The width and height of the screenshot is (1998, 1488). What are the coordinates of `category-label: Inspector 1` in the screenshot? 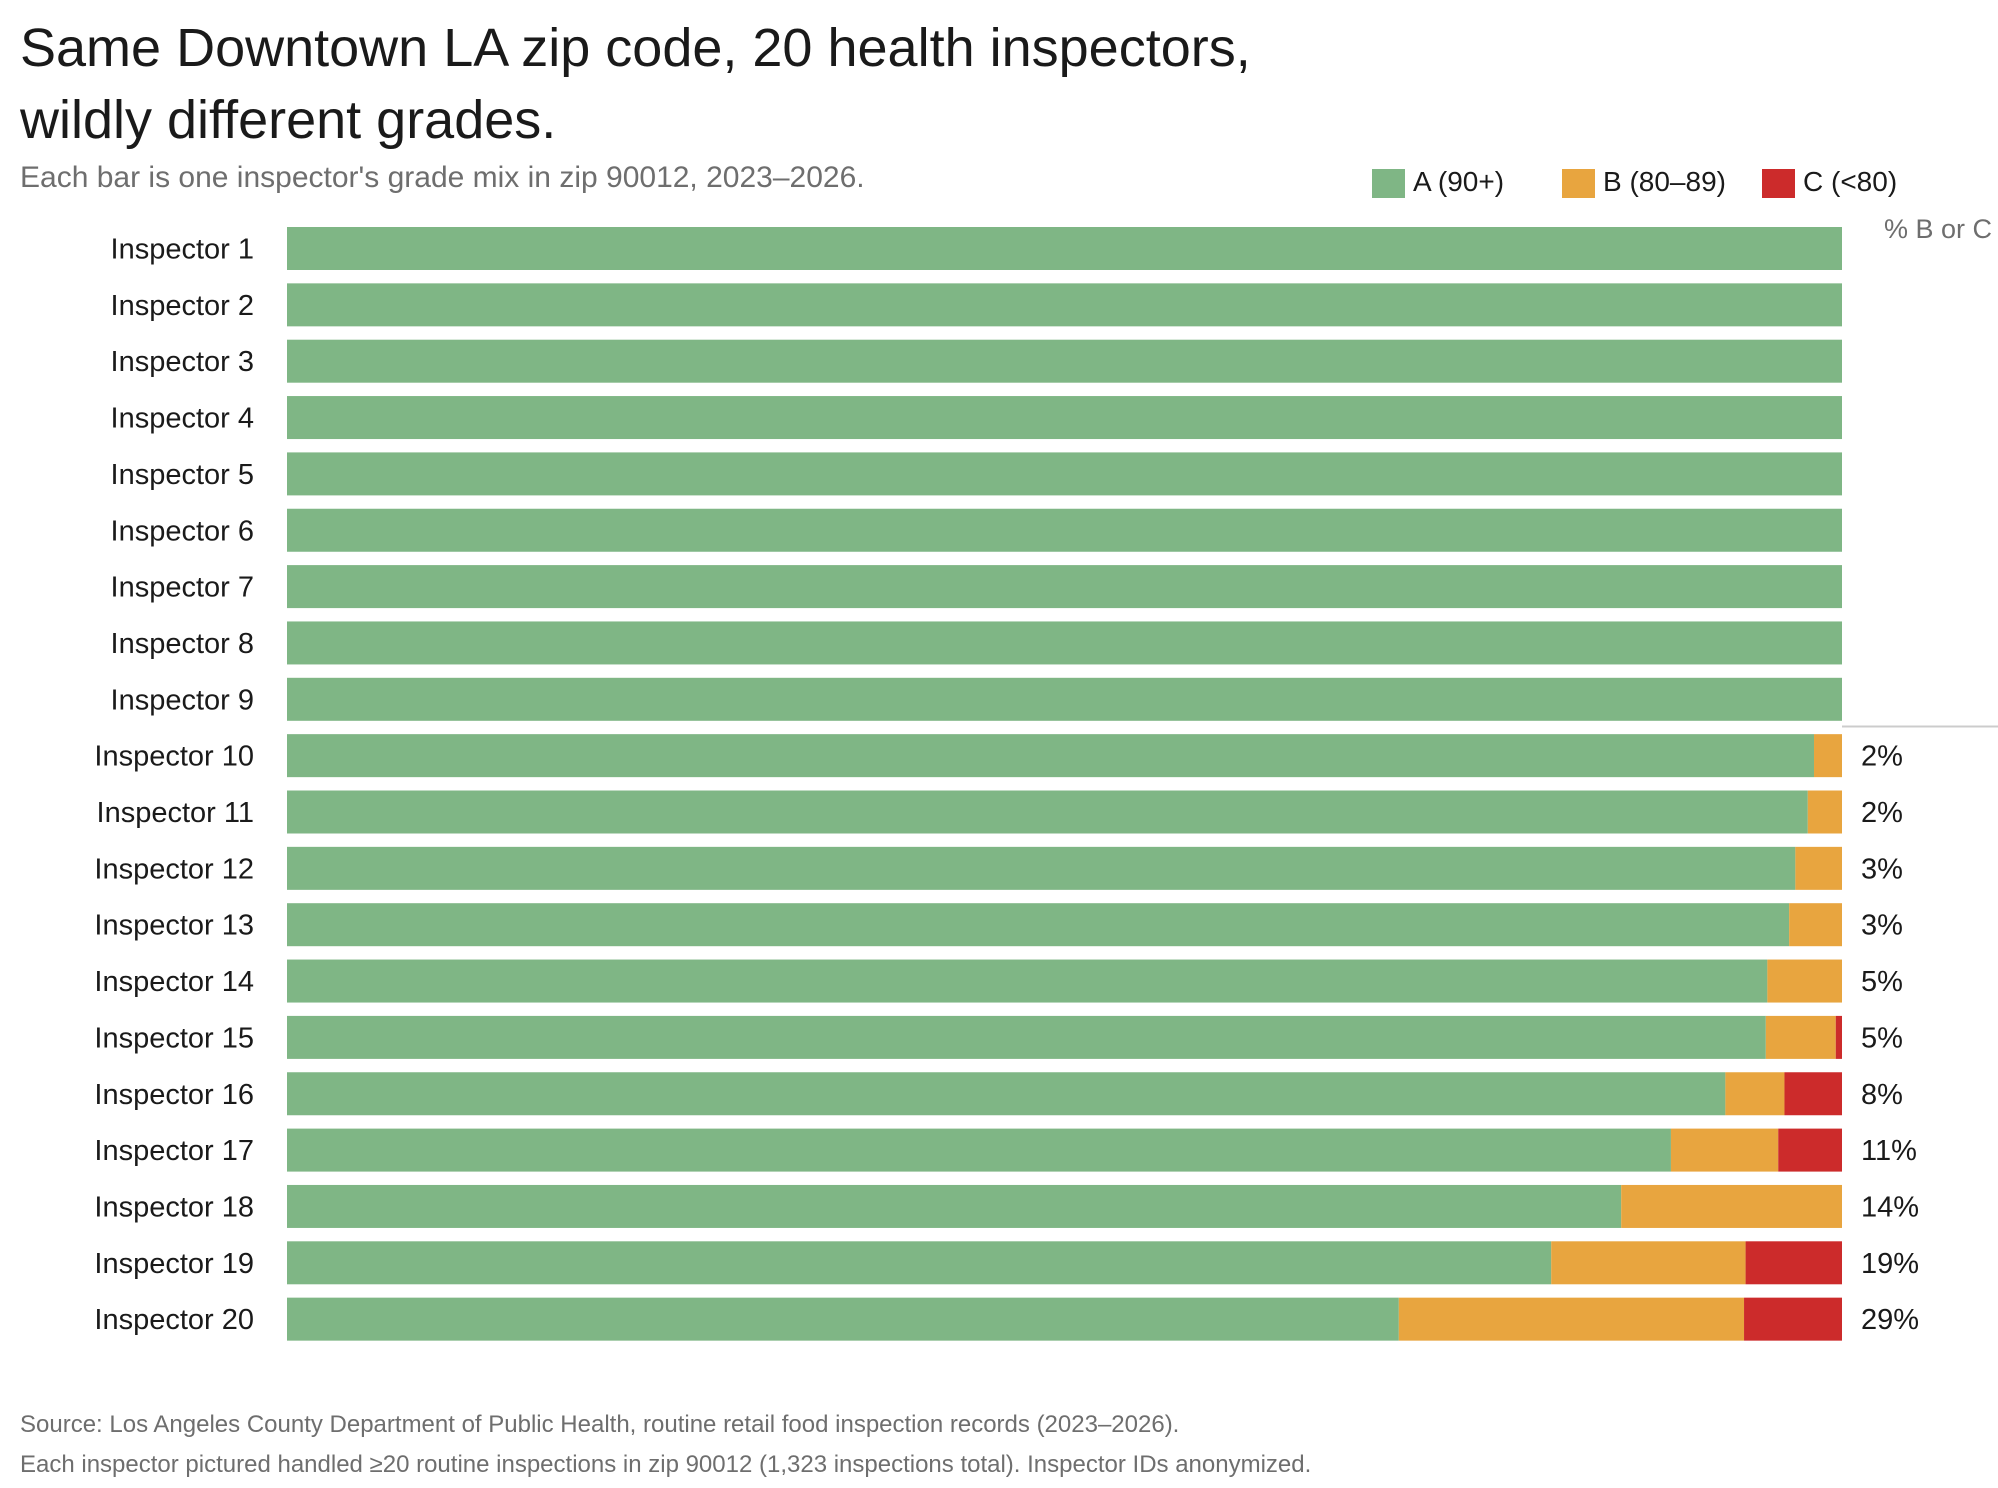 It's located at (182, 250).